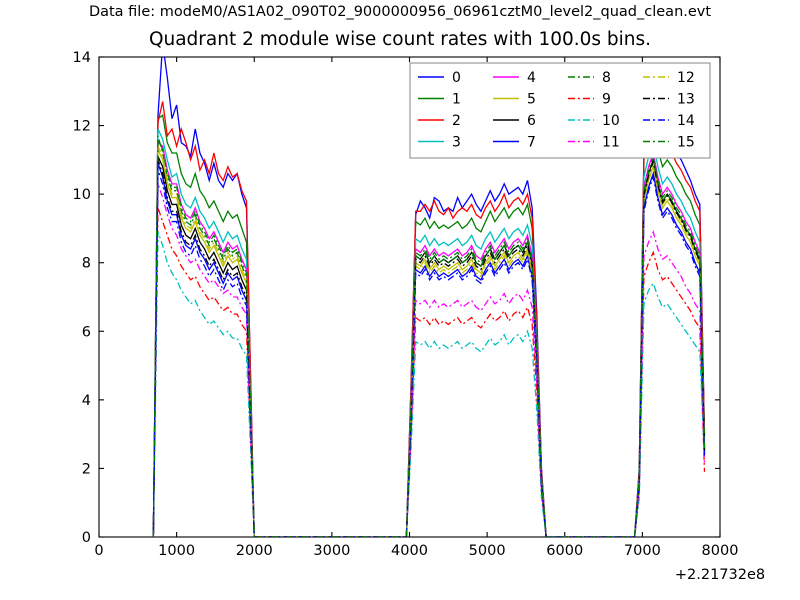  I want to click on legend-label-3: 3, so click(456, 143).